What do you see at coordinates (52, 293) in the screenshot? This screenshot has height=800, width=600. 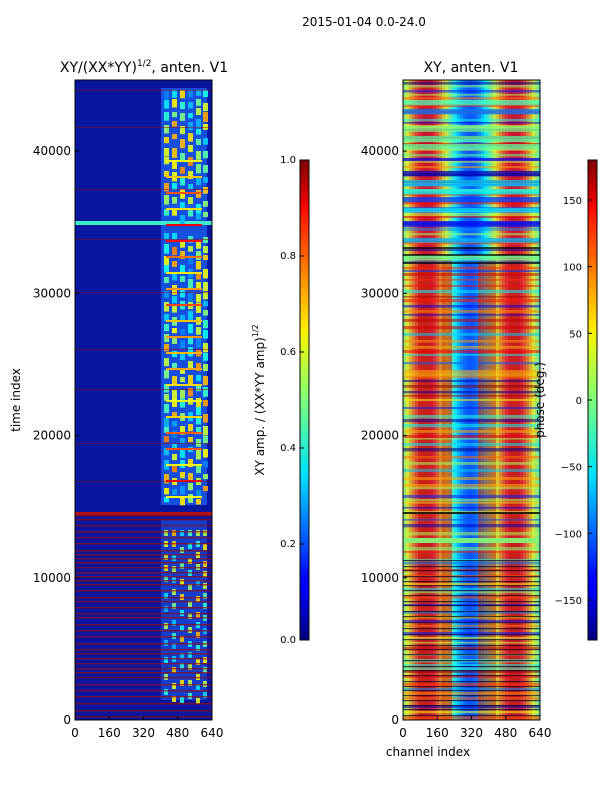 I see `amplitude-y-tick-label: 30000` at bounding box center [52, 293].